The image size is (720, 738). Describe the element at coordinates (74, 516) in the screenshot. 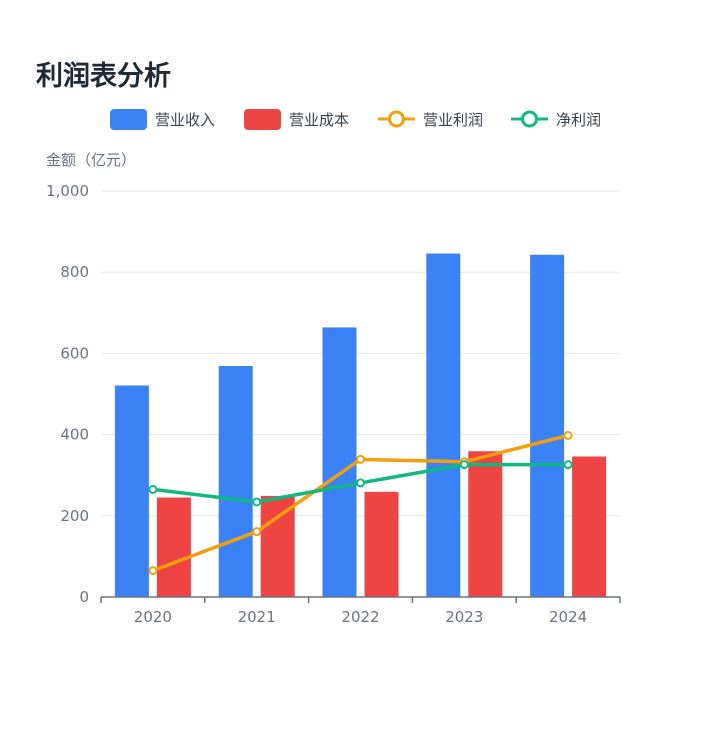

I see `y-tick-label: 200` at that location.